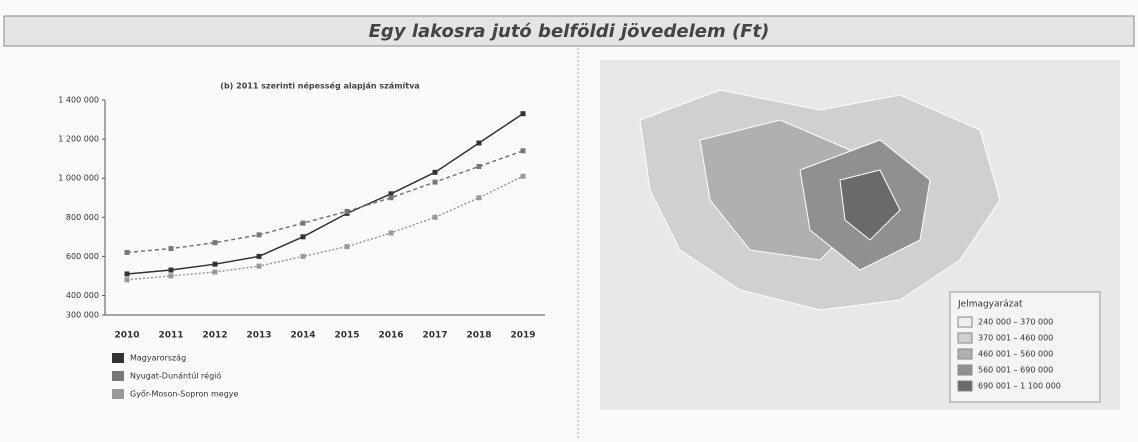  I want to click on x-tick-label: 2011, so click(170, 336).